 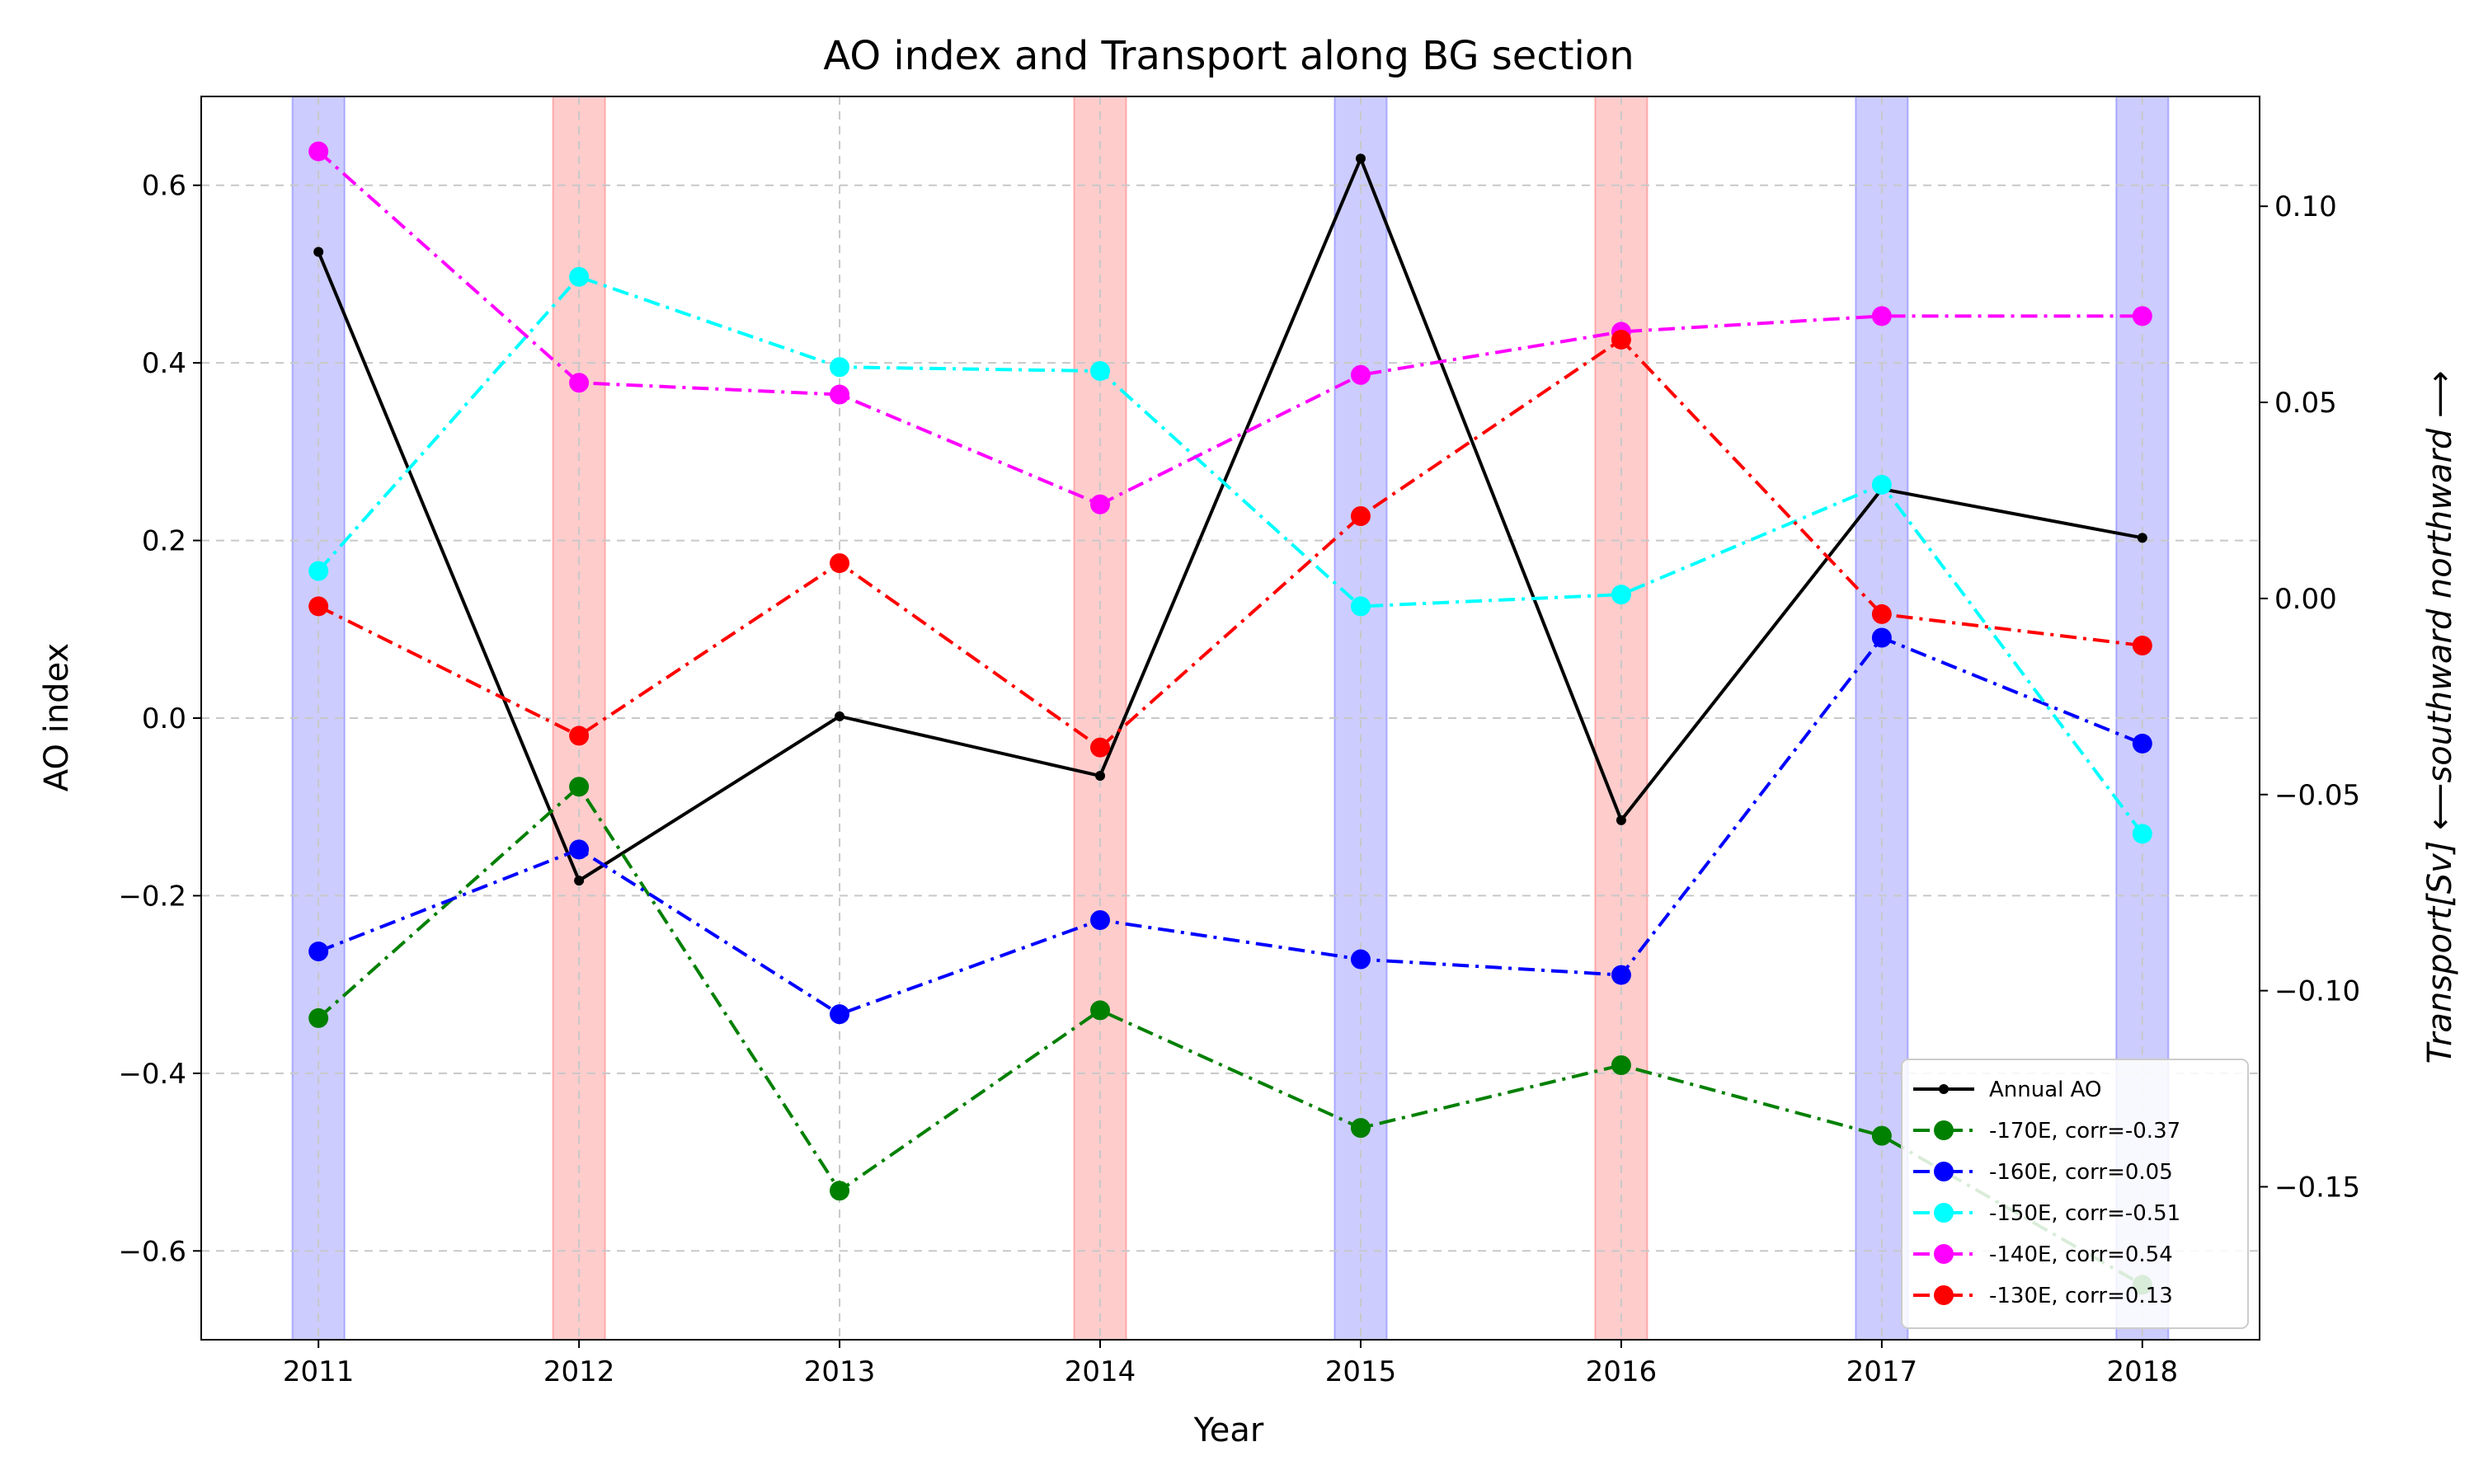 I want to click on y-axis-left-ticks: −0.6 −0.4 −0.2 0.0 0.2 0.4 0.6, so click(x=159, y=719).